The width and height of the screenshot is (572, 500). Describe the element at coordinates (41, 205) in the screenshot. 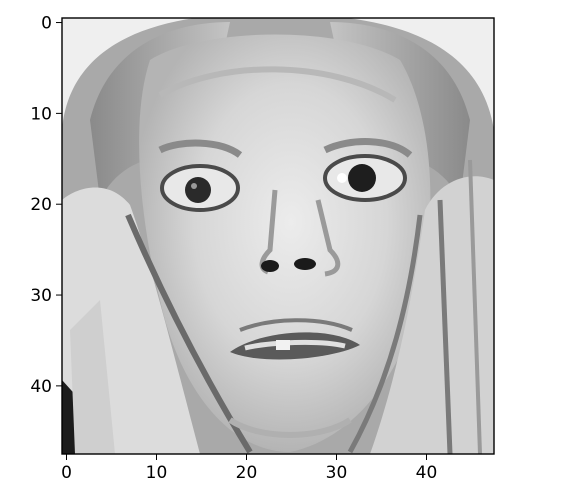

I see `y-tick-label: 20` at that location.